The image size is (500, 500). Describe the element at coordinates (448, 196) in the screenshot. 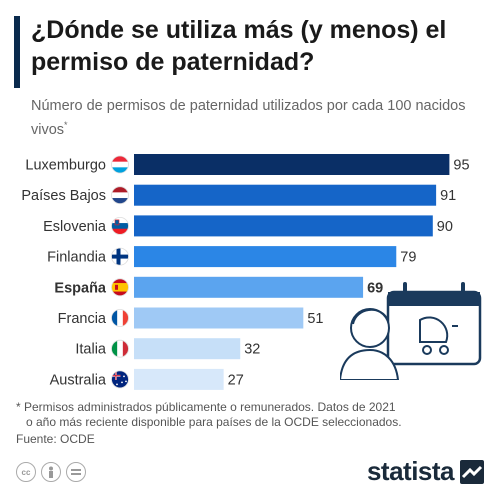

I see `value-label: 91` at that location.